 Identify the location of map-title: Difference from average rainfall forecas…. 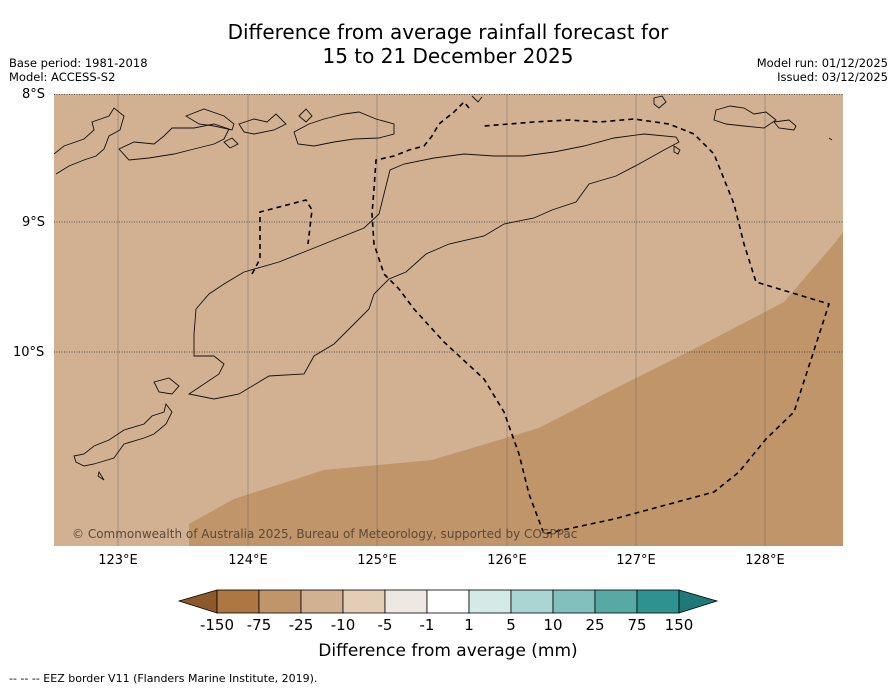
(448, 44).